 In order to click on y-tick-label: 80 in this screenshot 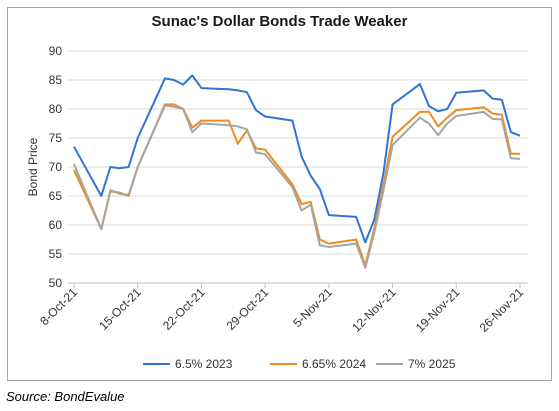, I will do `click(56, 109)`.